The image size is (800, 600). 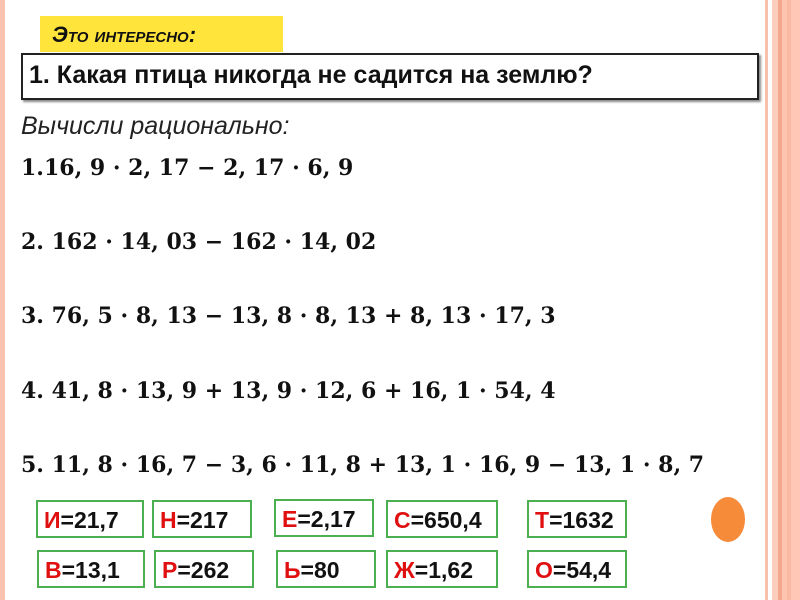 I want to click on answer-value: =262, so click(x=203, y=570).